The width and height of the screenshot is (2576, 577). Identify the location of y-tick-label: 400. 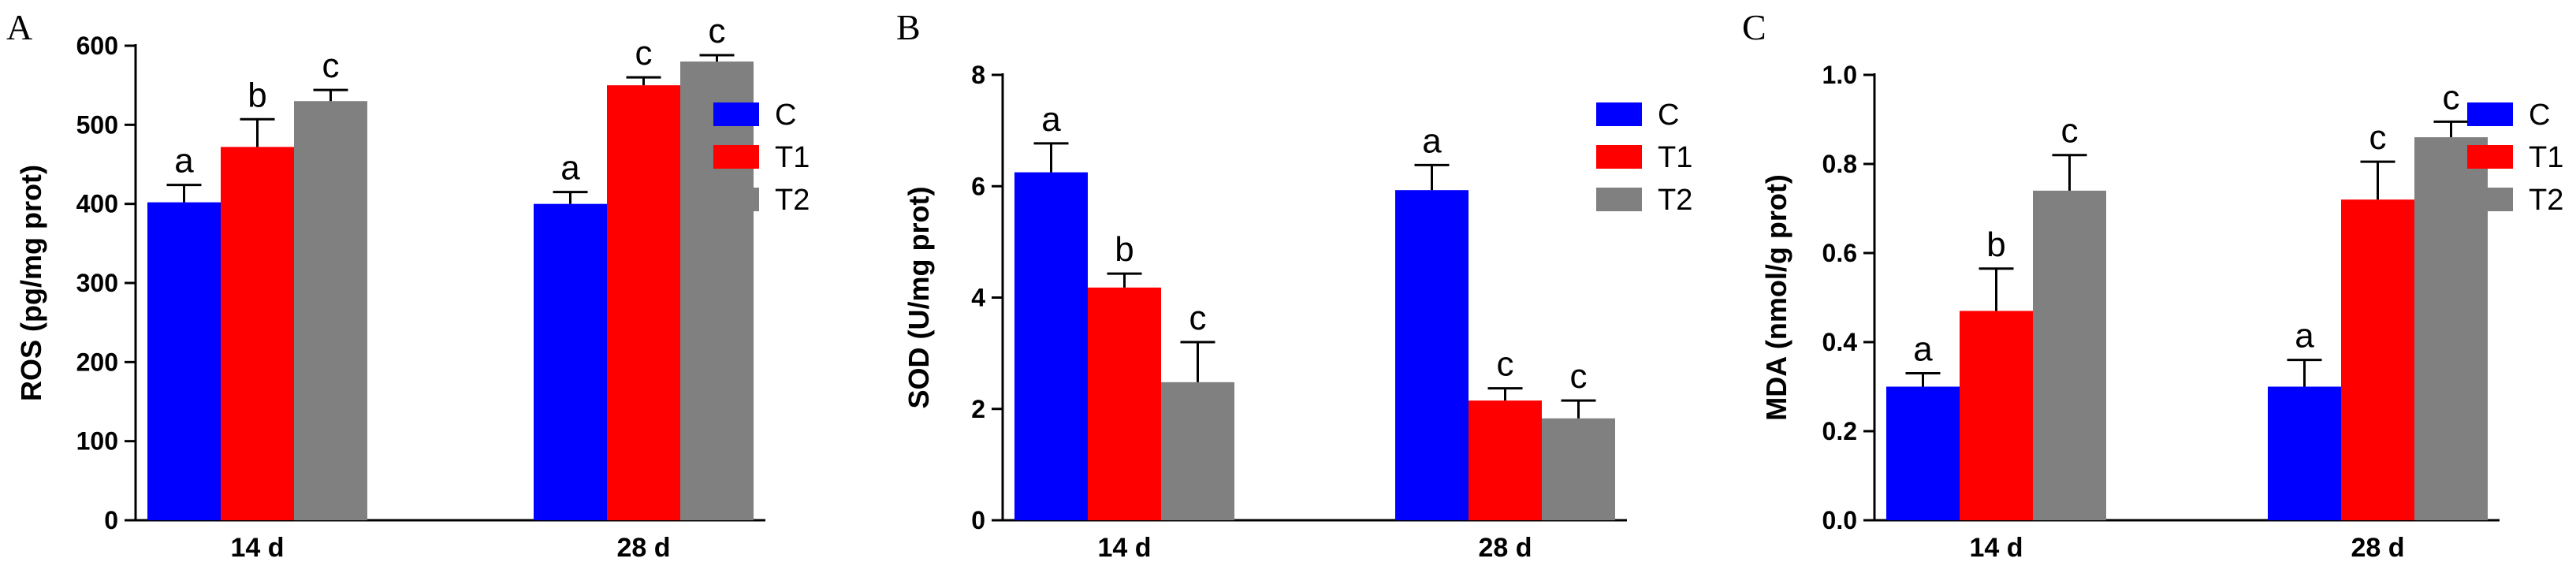
(97, 204).